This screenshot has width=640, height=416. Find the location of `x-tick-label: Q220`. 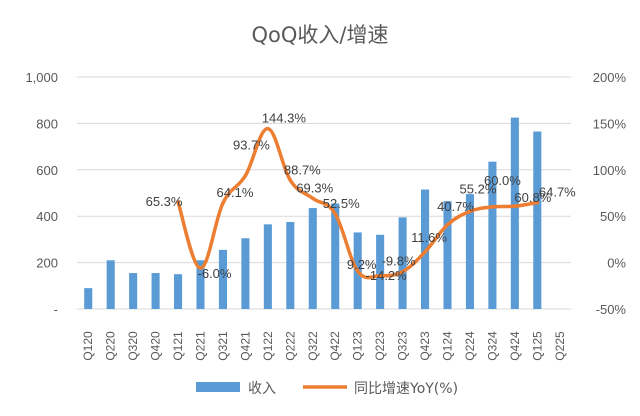

x-tick-label: Q220 is located at coordinates (111, 346).